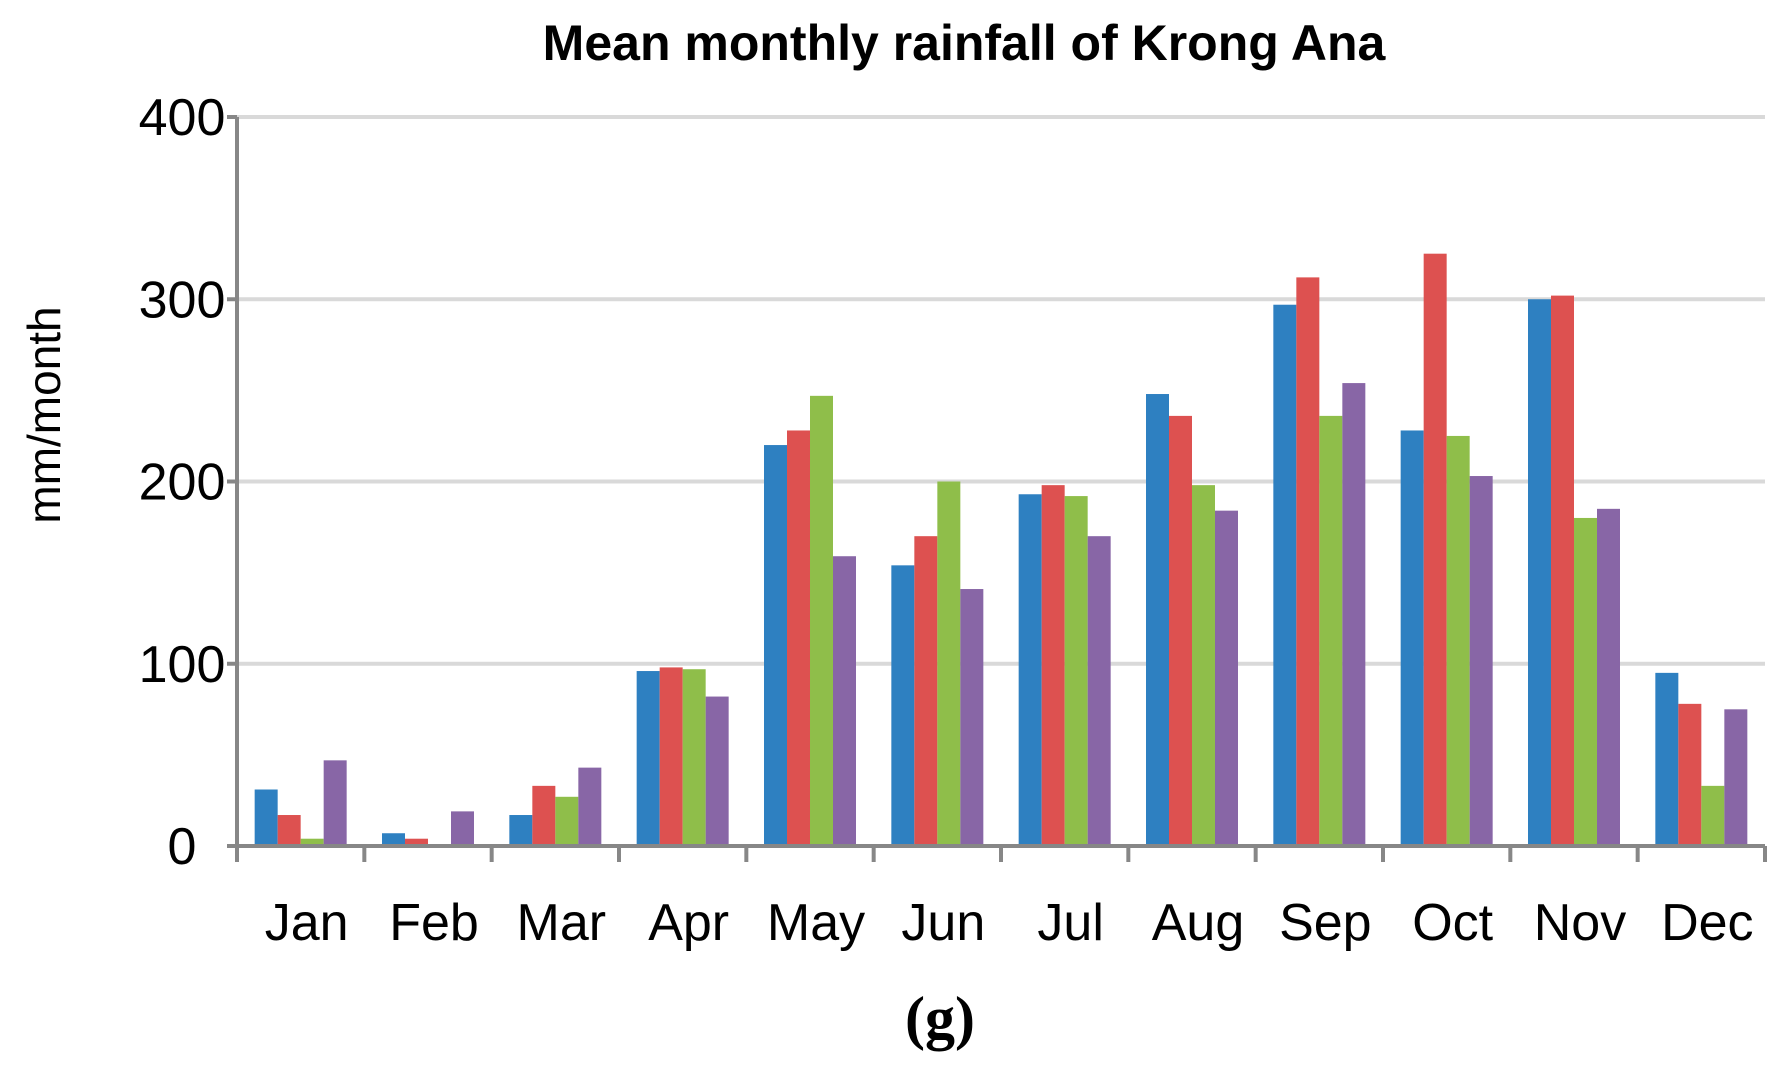  What do you see at coordinates (44, 414) in the screenshot?
I see `y-axis-label: mm/month` at bounding box center [44, 414].